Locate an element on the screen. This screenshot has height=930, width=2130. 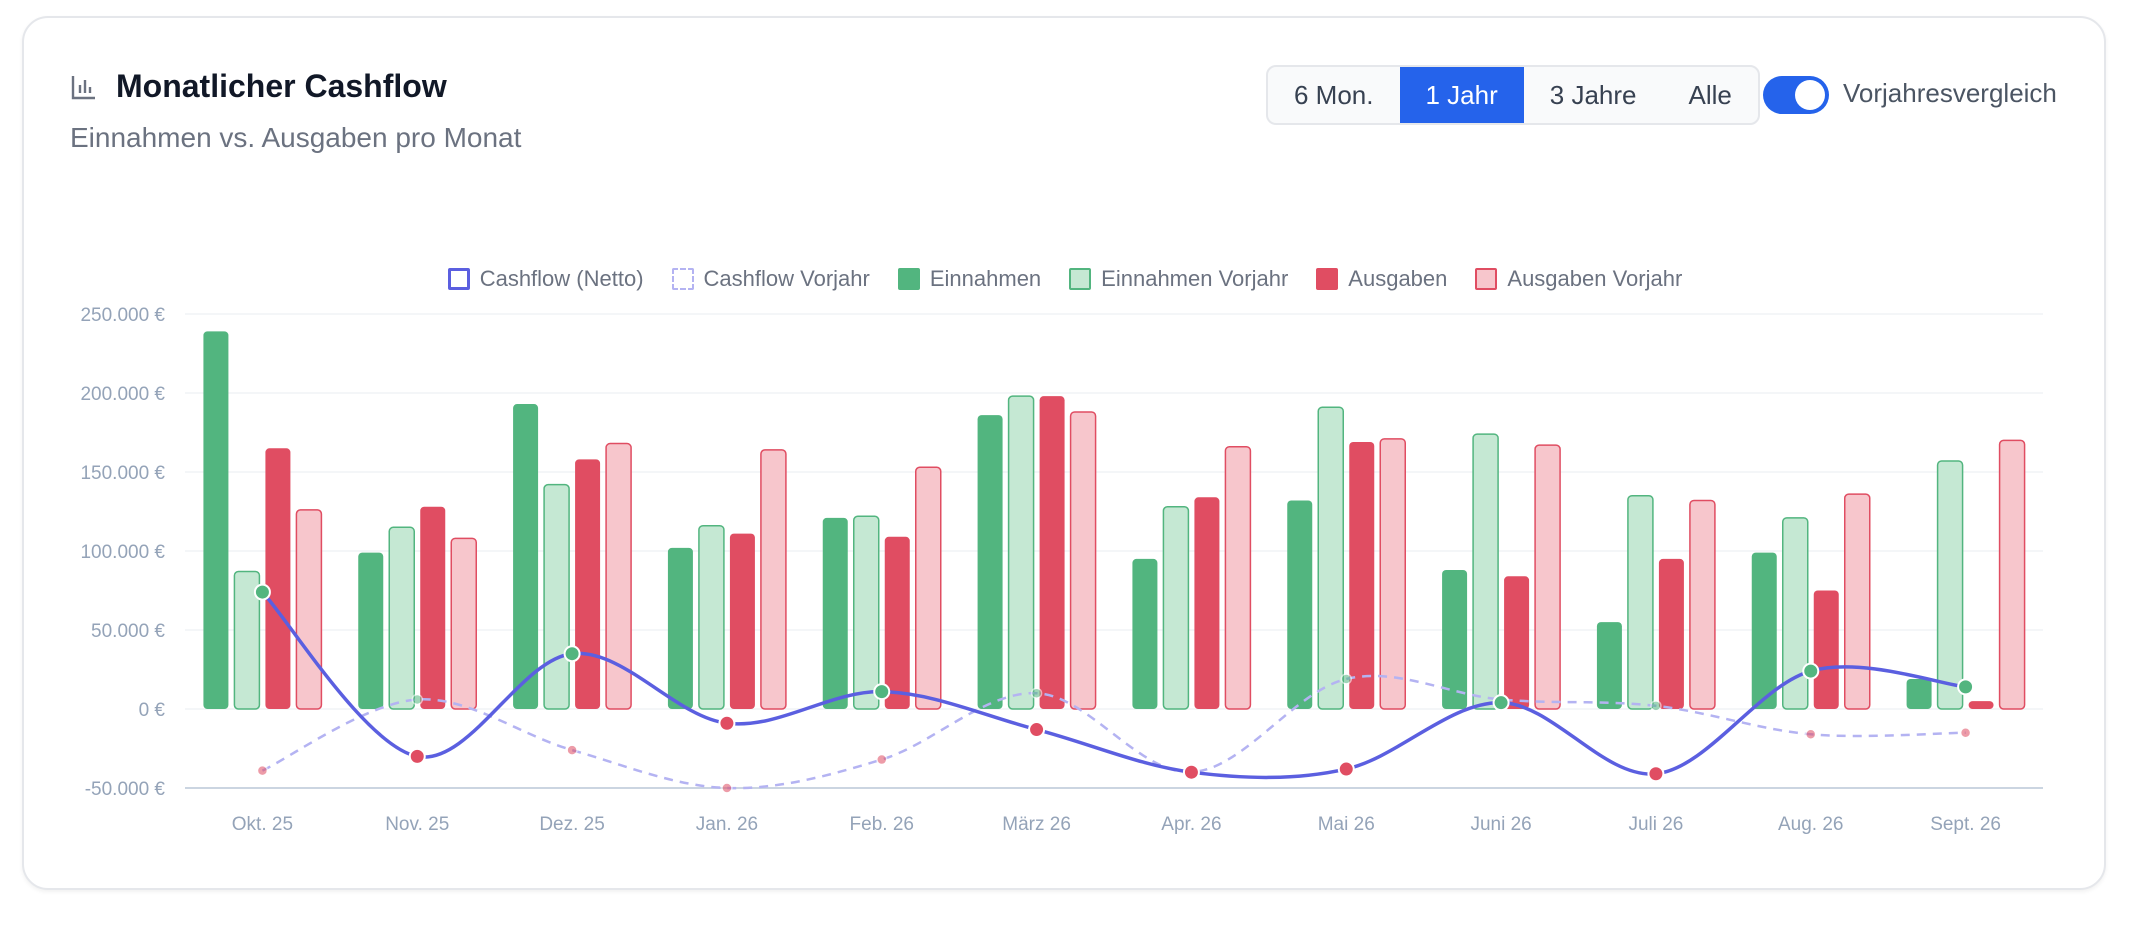
x-tick-label: Okt. 25 is located at coordinates (262, 824).